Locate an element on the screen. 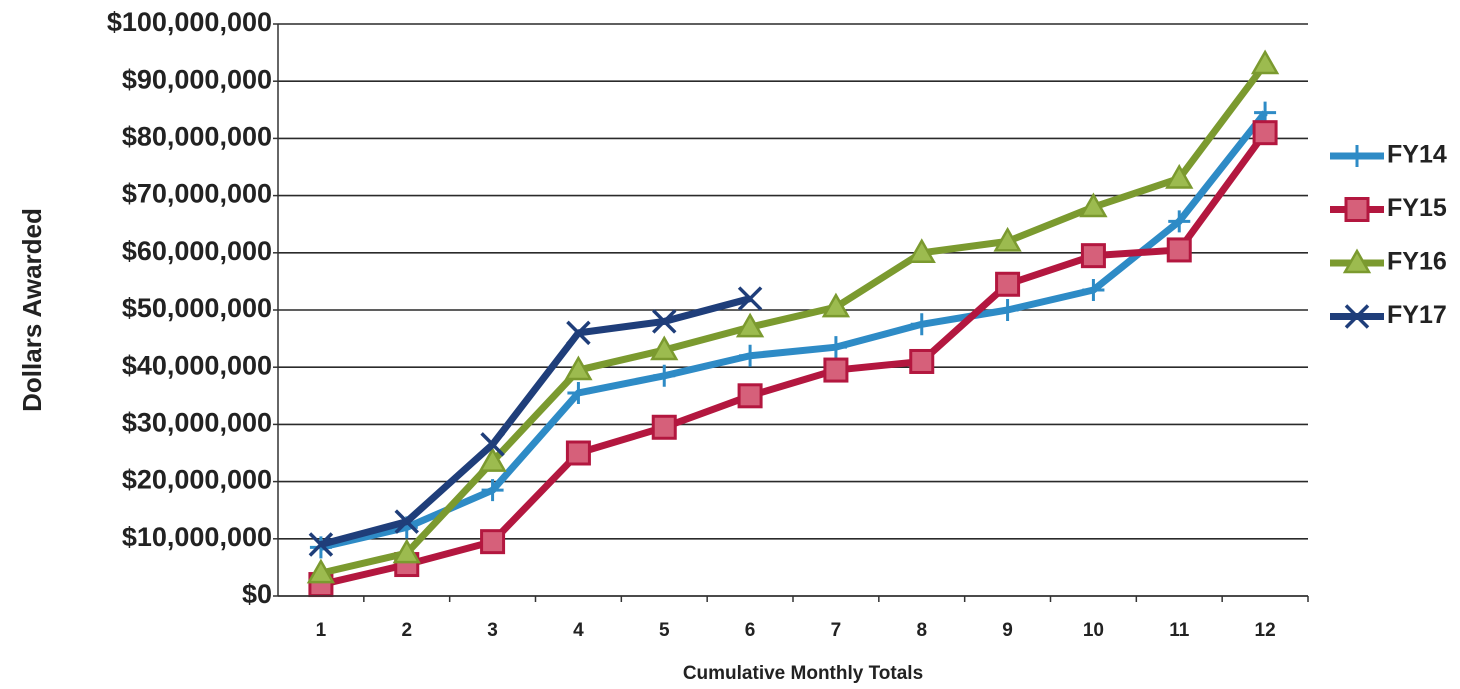  x-tick-label: 6 is located at coordinates (750, 630).